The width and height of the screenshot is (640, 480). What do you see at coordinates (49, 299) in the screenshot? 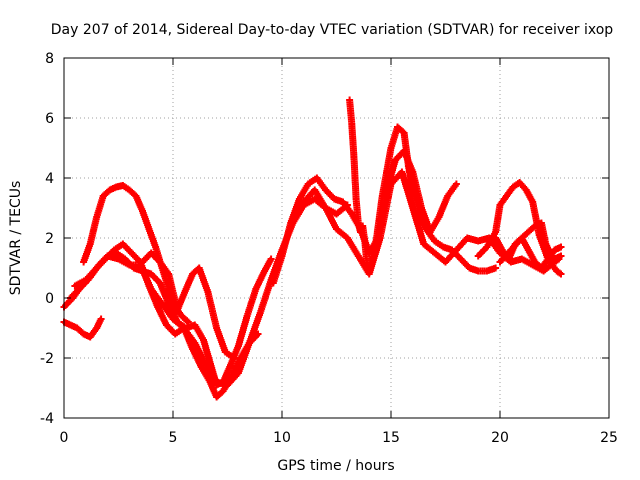
I see `y-tick-label: 0` at bounding box center [49, 299].